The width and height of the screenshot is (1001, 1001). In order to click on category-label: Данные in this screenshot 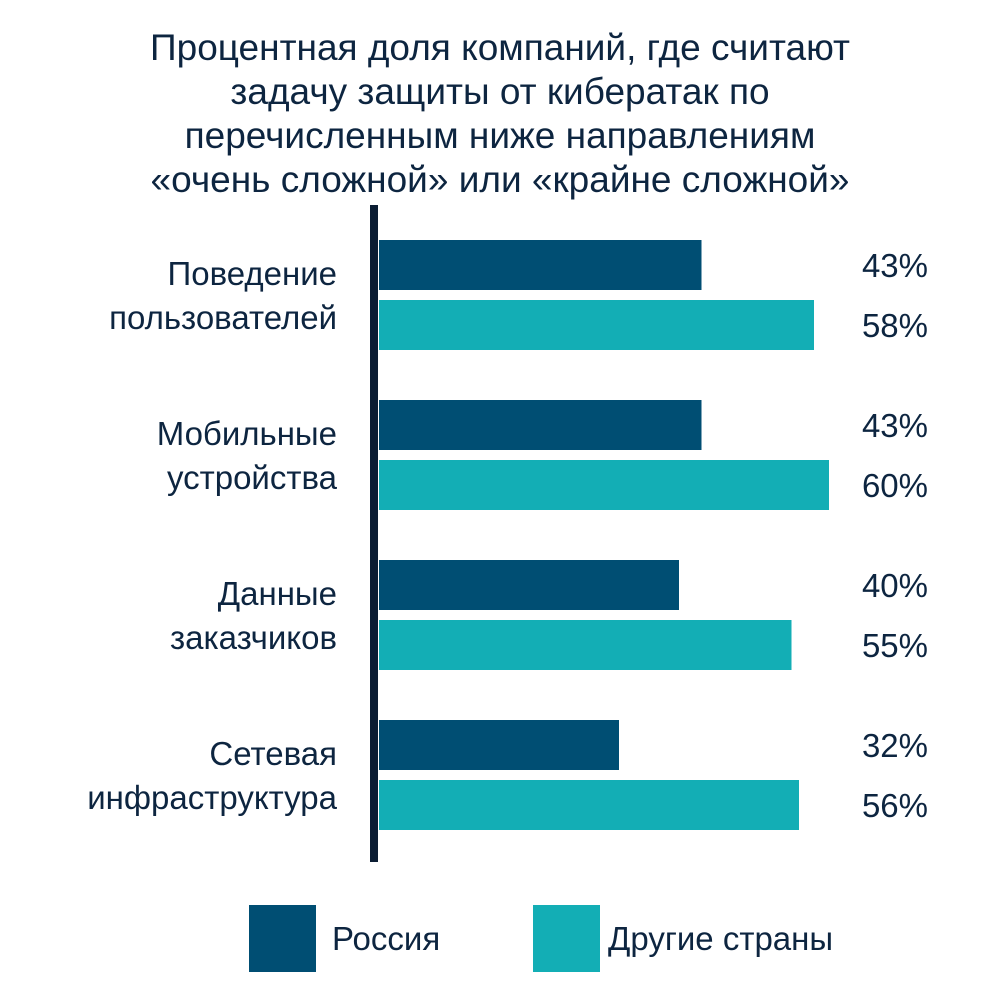, I will do `click(277, 593)`.